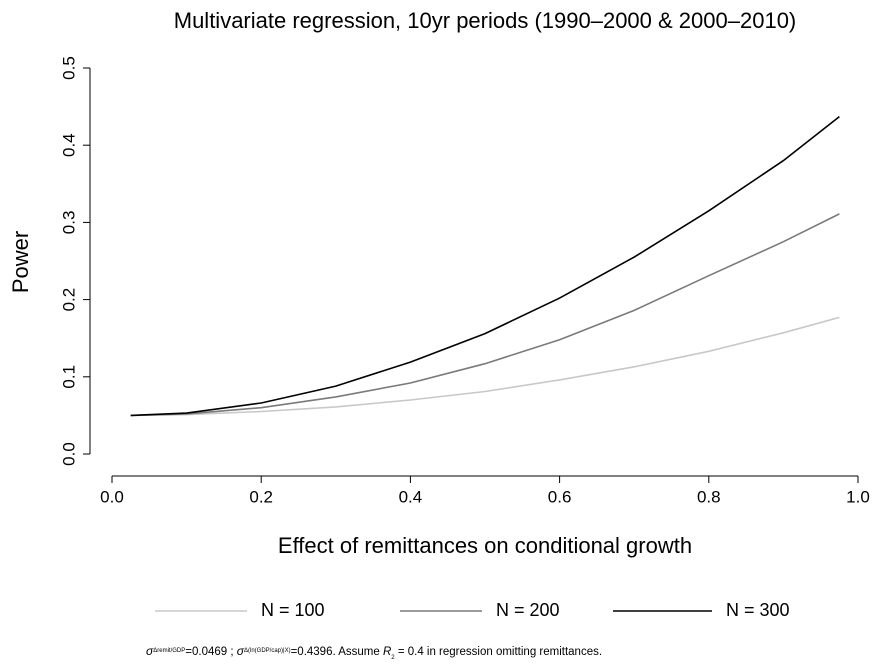  What do you see at coordinates (169, 651) in the screenshot?
I see `footnote-part: Δremit/GDP` at bounding box center [169, 651].